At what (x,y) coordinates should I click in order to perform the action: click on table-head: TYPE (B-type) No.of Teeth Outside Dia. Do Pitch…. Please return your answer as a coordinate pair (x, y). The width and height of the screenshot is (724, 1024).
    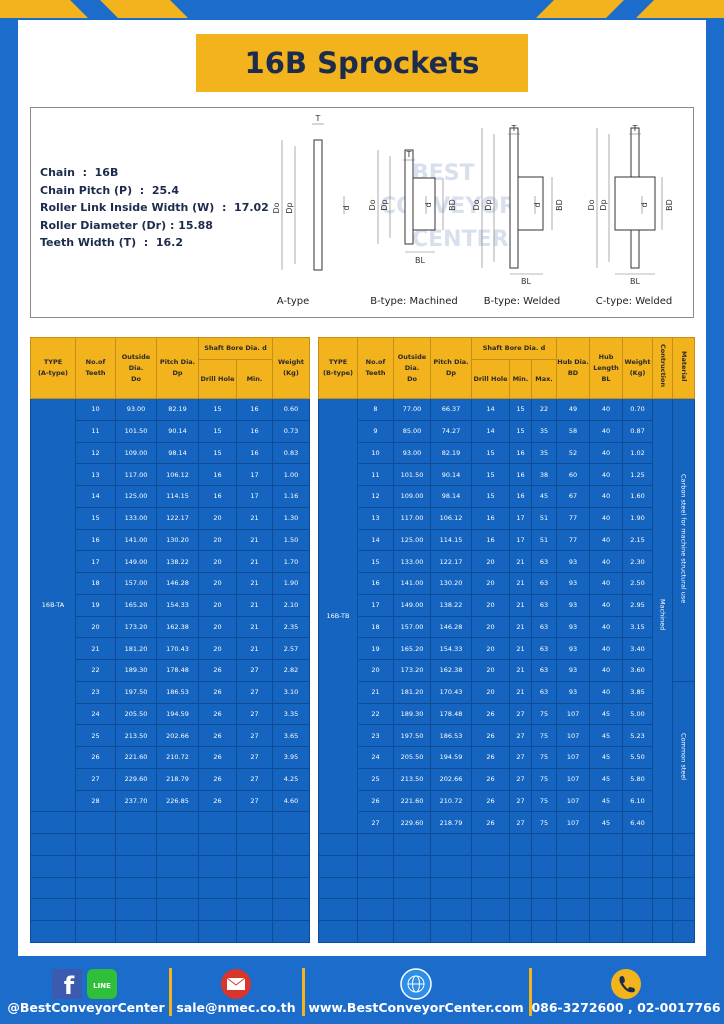
    Looking at the image, I should click on (507, 368).